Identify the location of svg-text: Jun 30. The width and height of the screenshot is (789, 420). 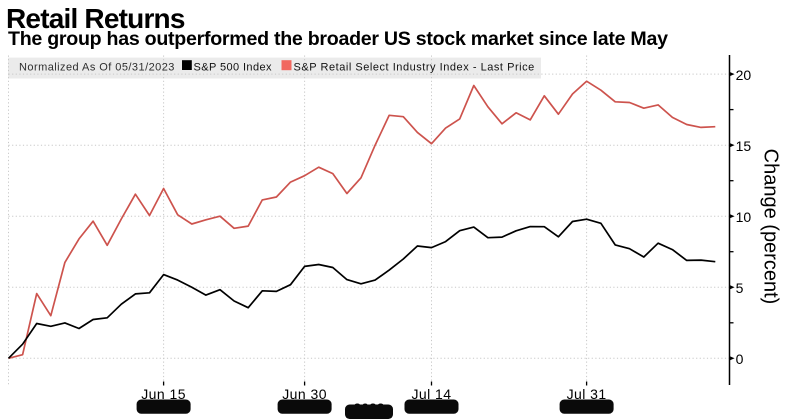
(304, 394).